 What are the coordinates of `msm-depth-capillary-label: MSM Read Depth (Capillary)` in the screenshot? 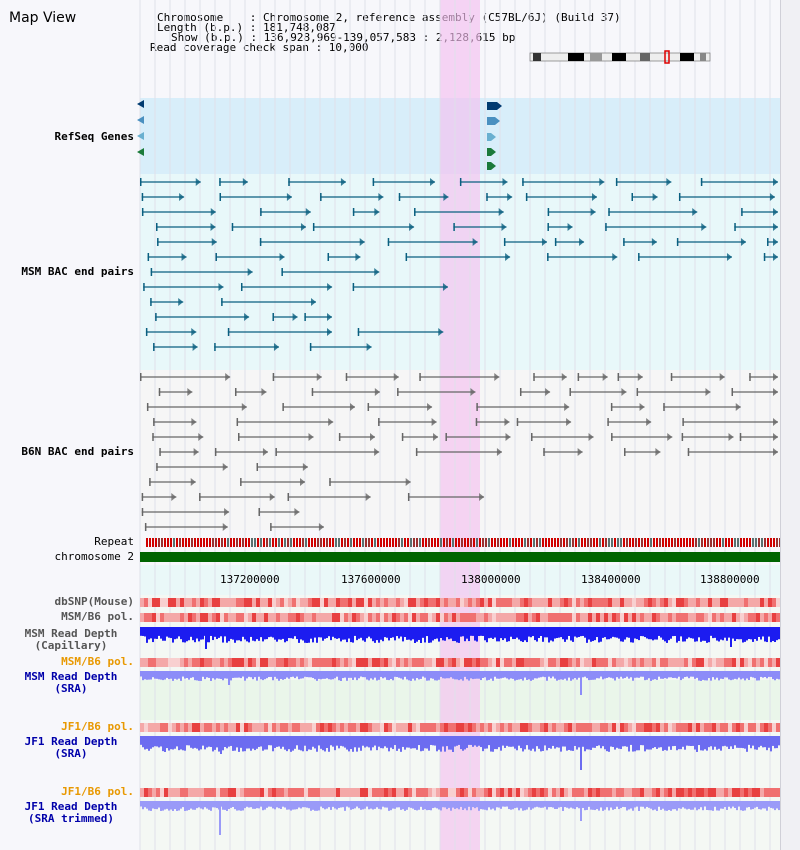 It's located at (71, 639).